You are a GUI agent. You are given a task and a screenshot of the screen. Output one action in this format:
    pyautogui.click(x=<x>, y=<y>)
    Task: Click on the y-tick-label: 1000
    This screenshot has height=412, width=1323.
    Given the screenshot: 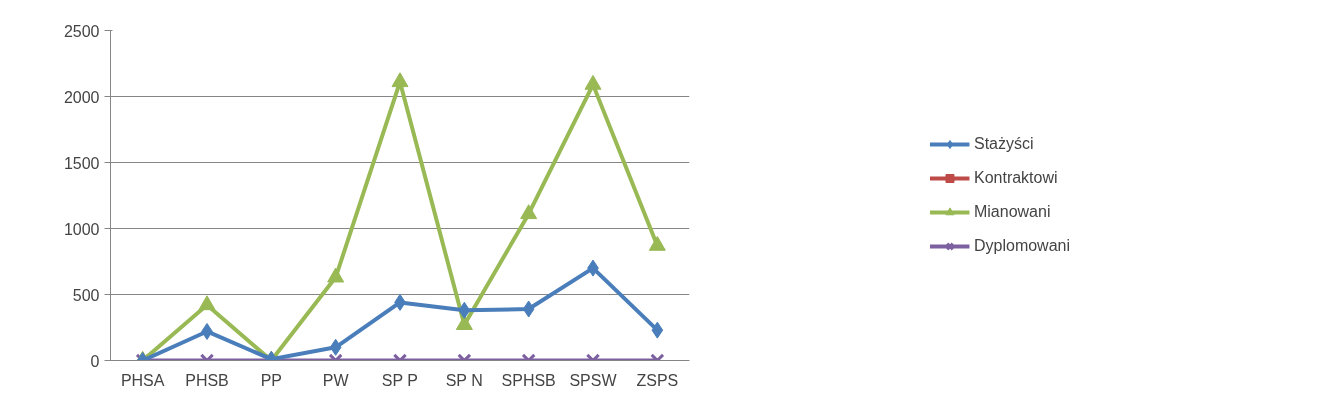 What is the action you would take?
    pyautogui.click(x=81, y=229)
    